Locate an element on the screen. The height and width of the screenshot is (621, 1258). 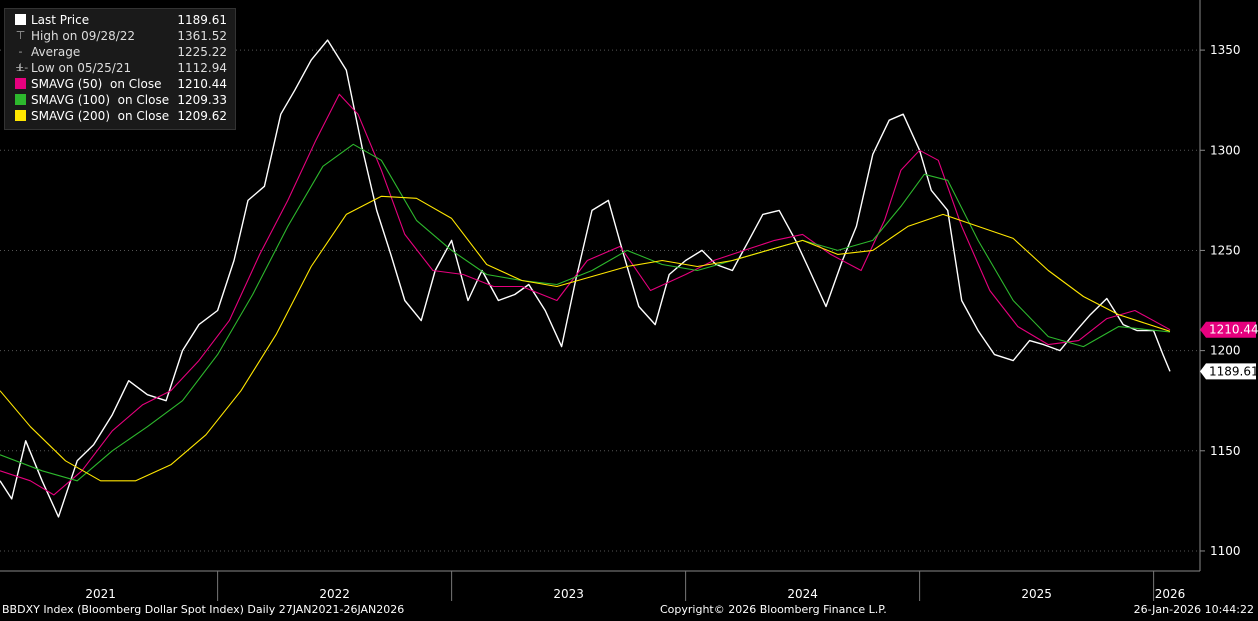
footer-copyright: Copyright© 2026 Bloomberg Finance L.P. is located at coordinates (773, 609).